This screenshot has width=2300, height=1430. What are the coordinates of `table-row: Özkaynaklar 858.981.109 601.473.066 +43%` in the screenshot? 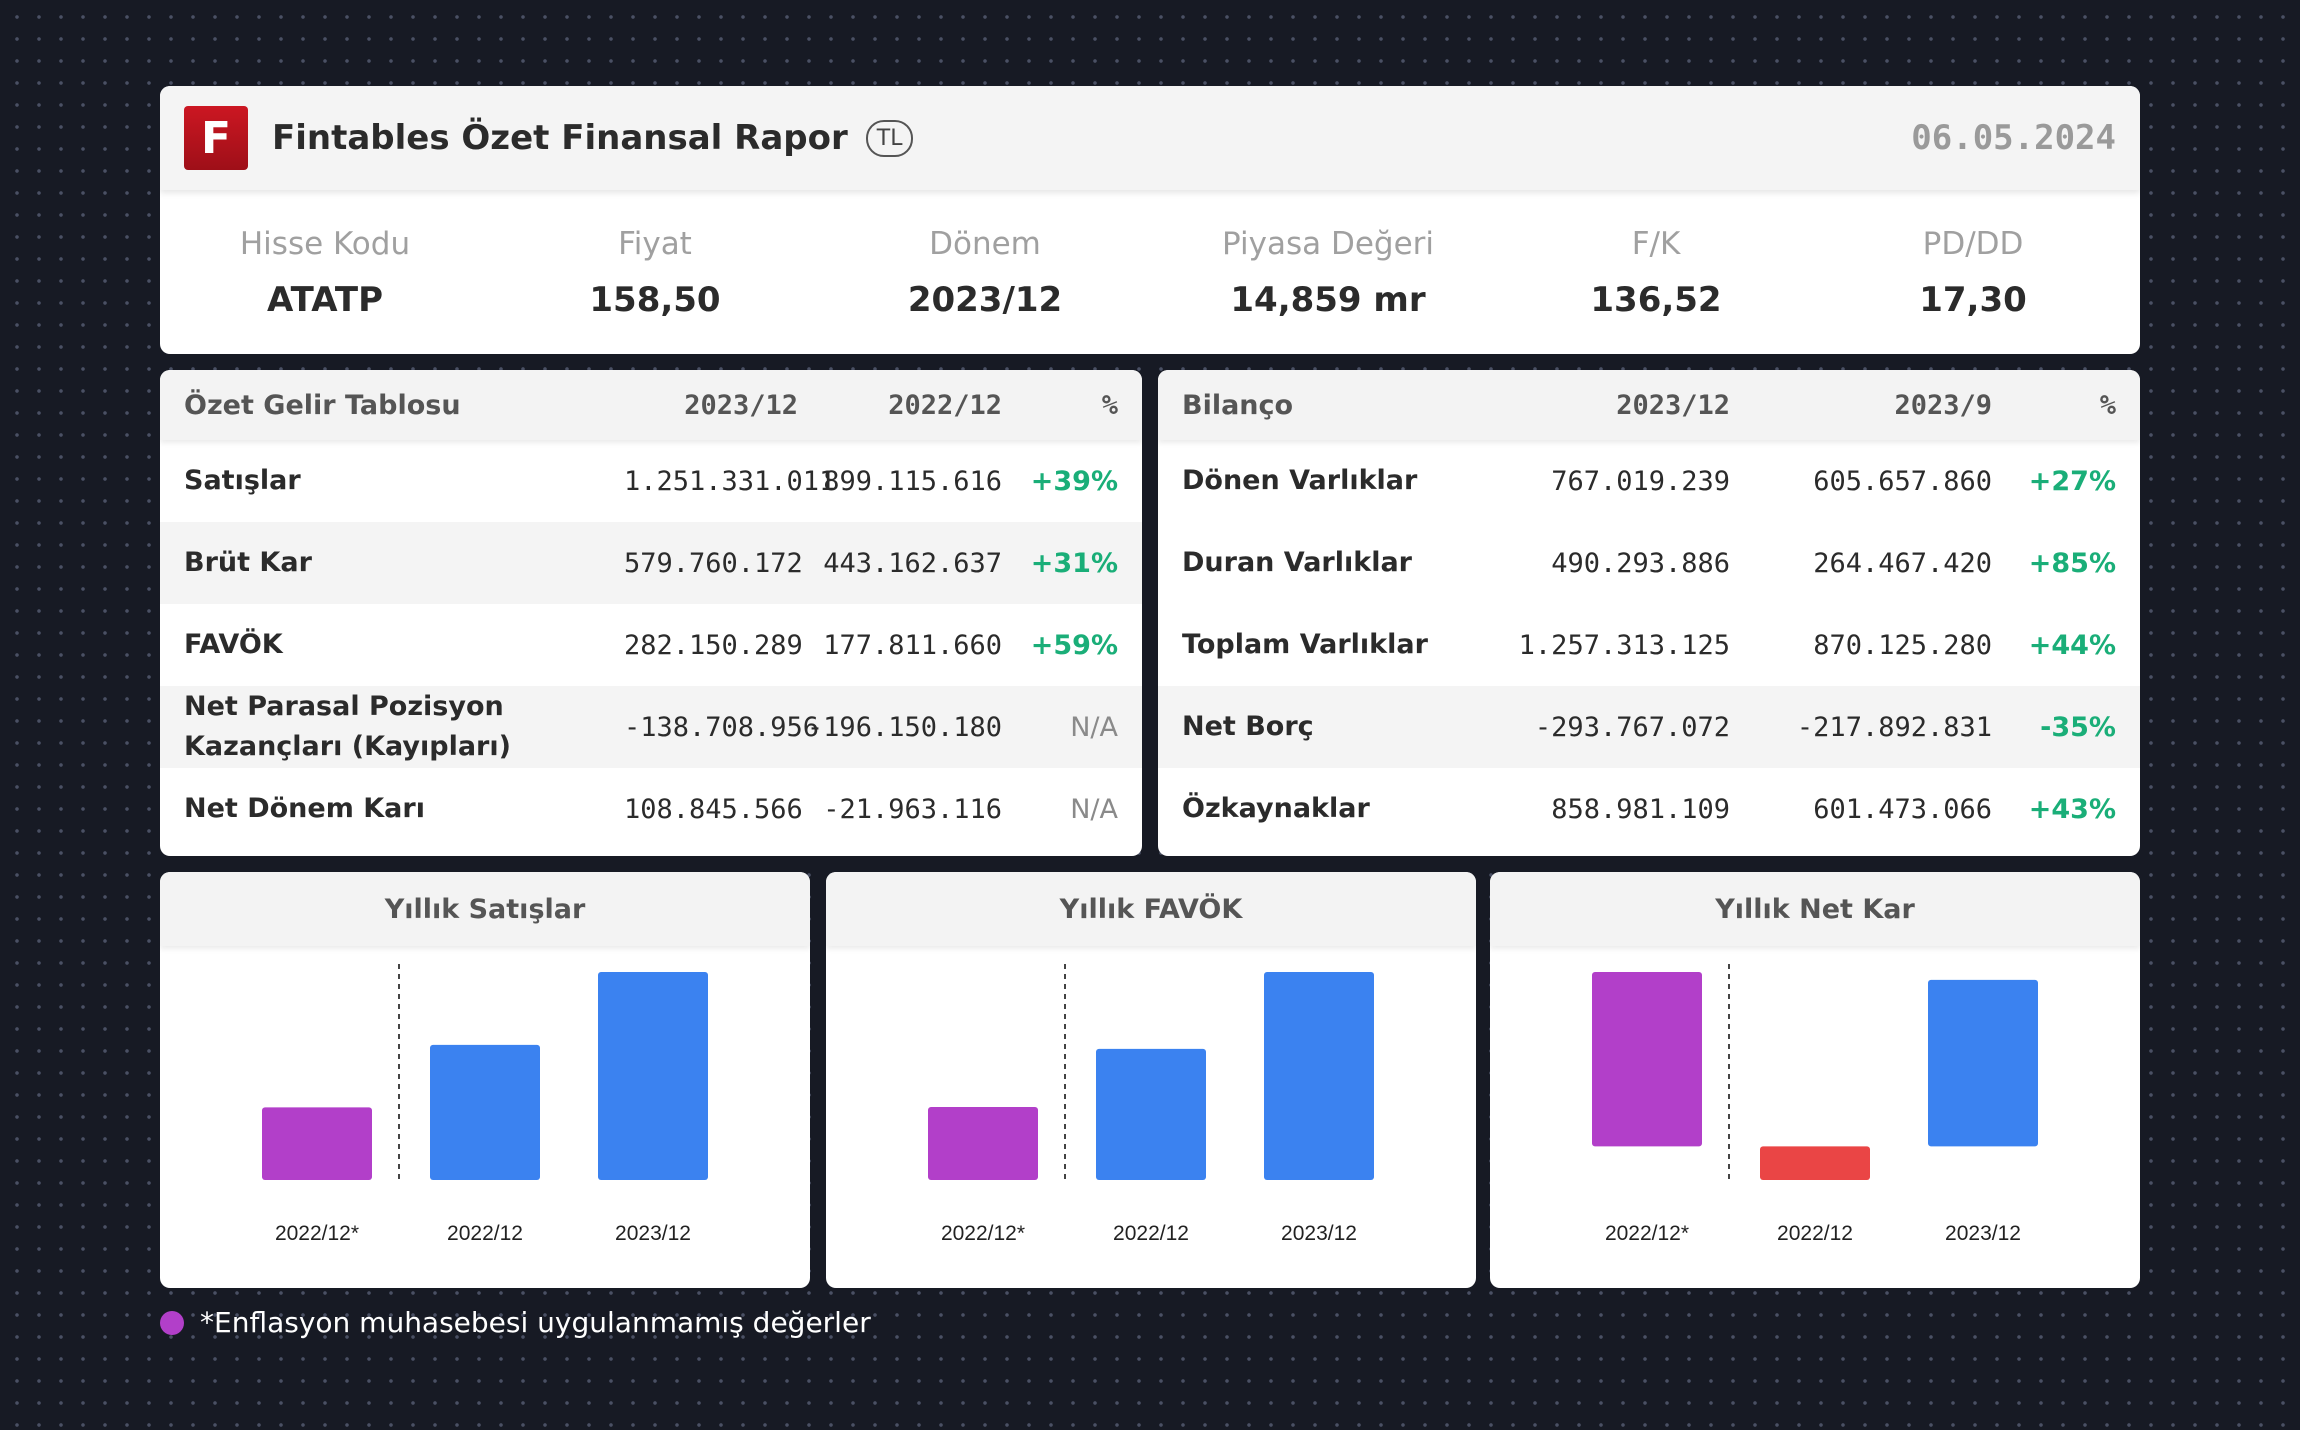 It's located at (1649, 809).